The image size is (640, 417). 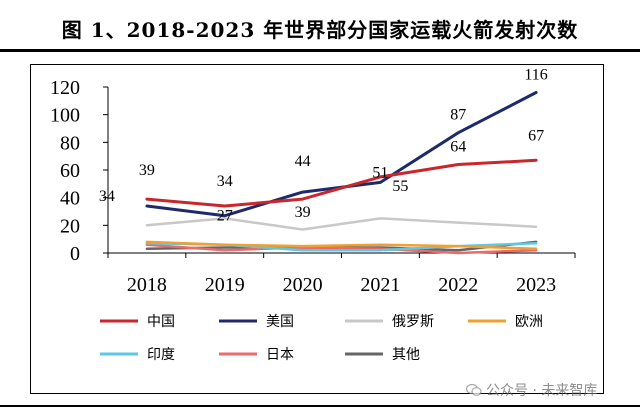 I want to click on title-rule, so click(x=320, y=50).